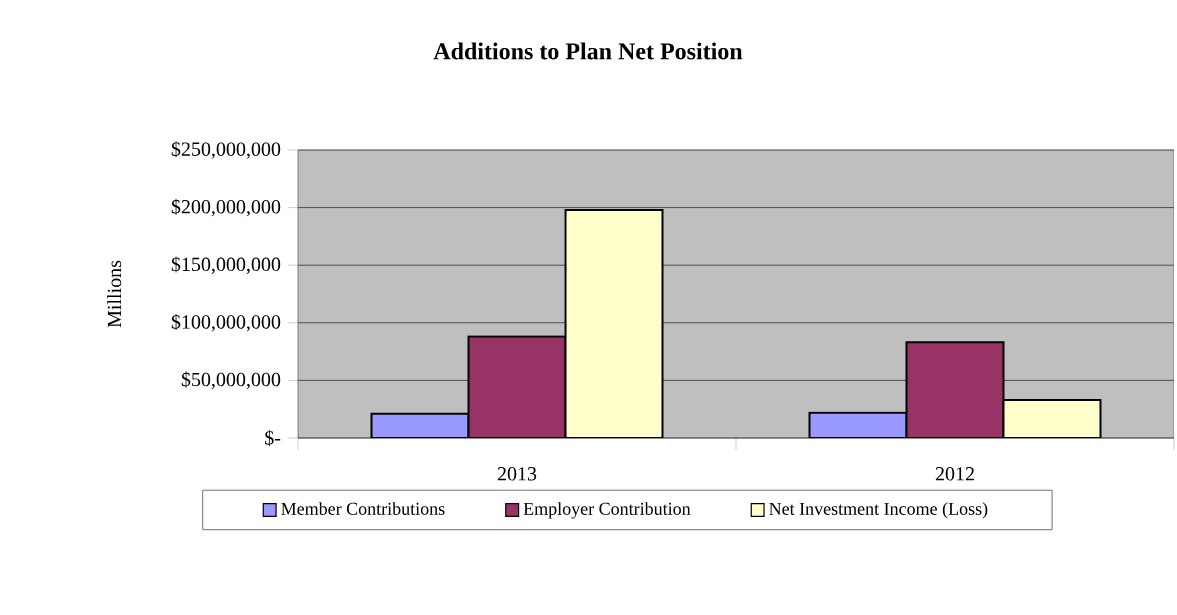 This screenshot has width=1177, height=615. What do you see at coordinates (226, 150) in the screenshot?
I see `y-tick-label: $250,000,000` at bounding box center [226, 150].